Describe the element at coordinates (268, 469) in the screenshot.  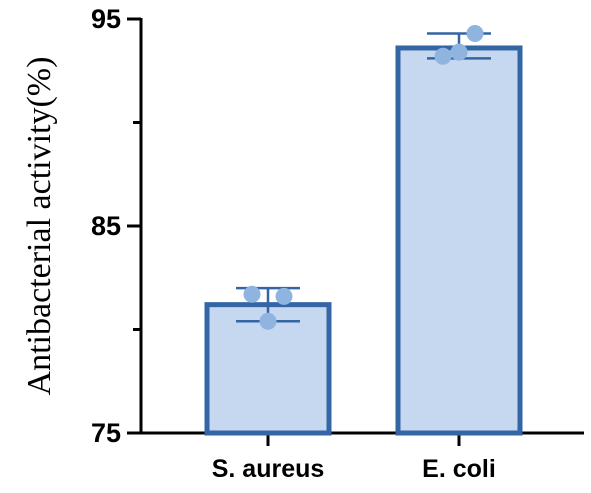
I see `x-tick-label-0: S. aureus` at that location.